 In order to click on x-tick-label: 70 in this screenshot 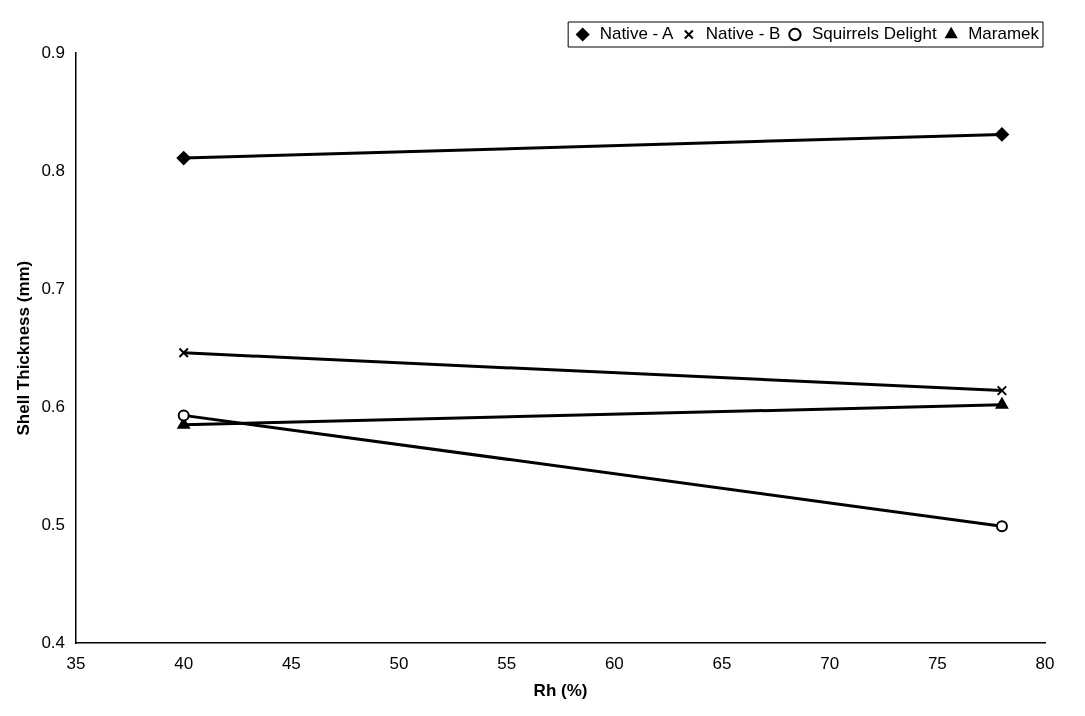, I will do `click(830, 664)`.